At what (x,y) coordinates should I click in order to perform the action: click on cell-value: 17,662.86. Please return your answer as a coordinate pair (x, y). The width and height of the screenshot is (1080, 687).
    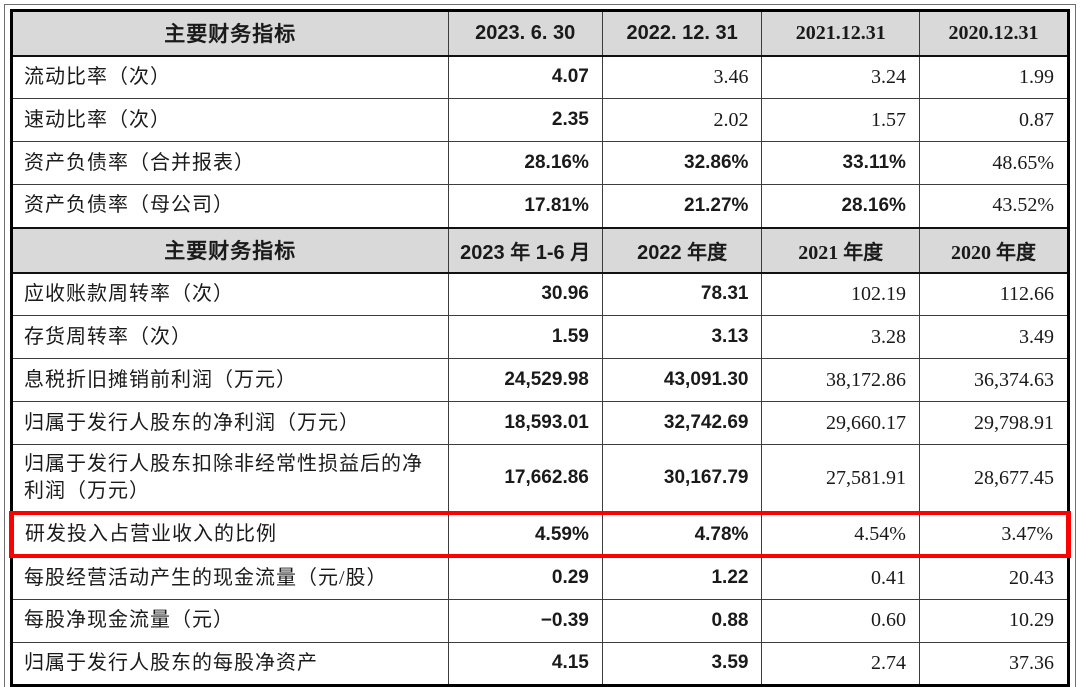
    Looking at the image, I should click on (525, 479).